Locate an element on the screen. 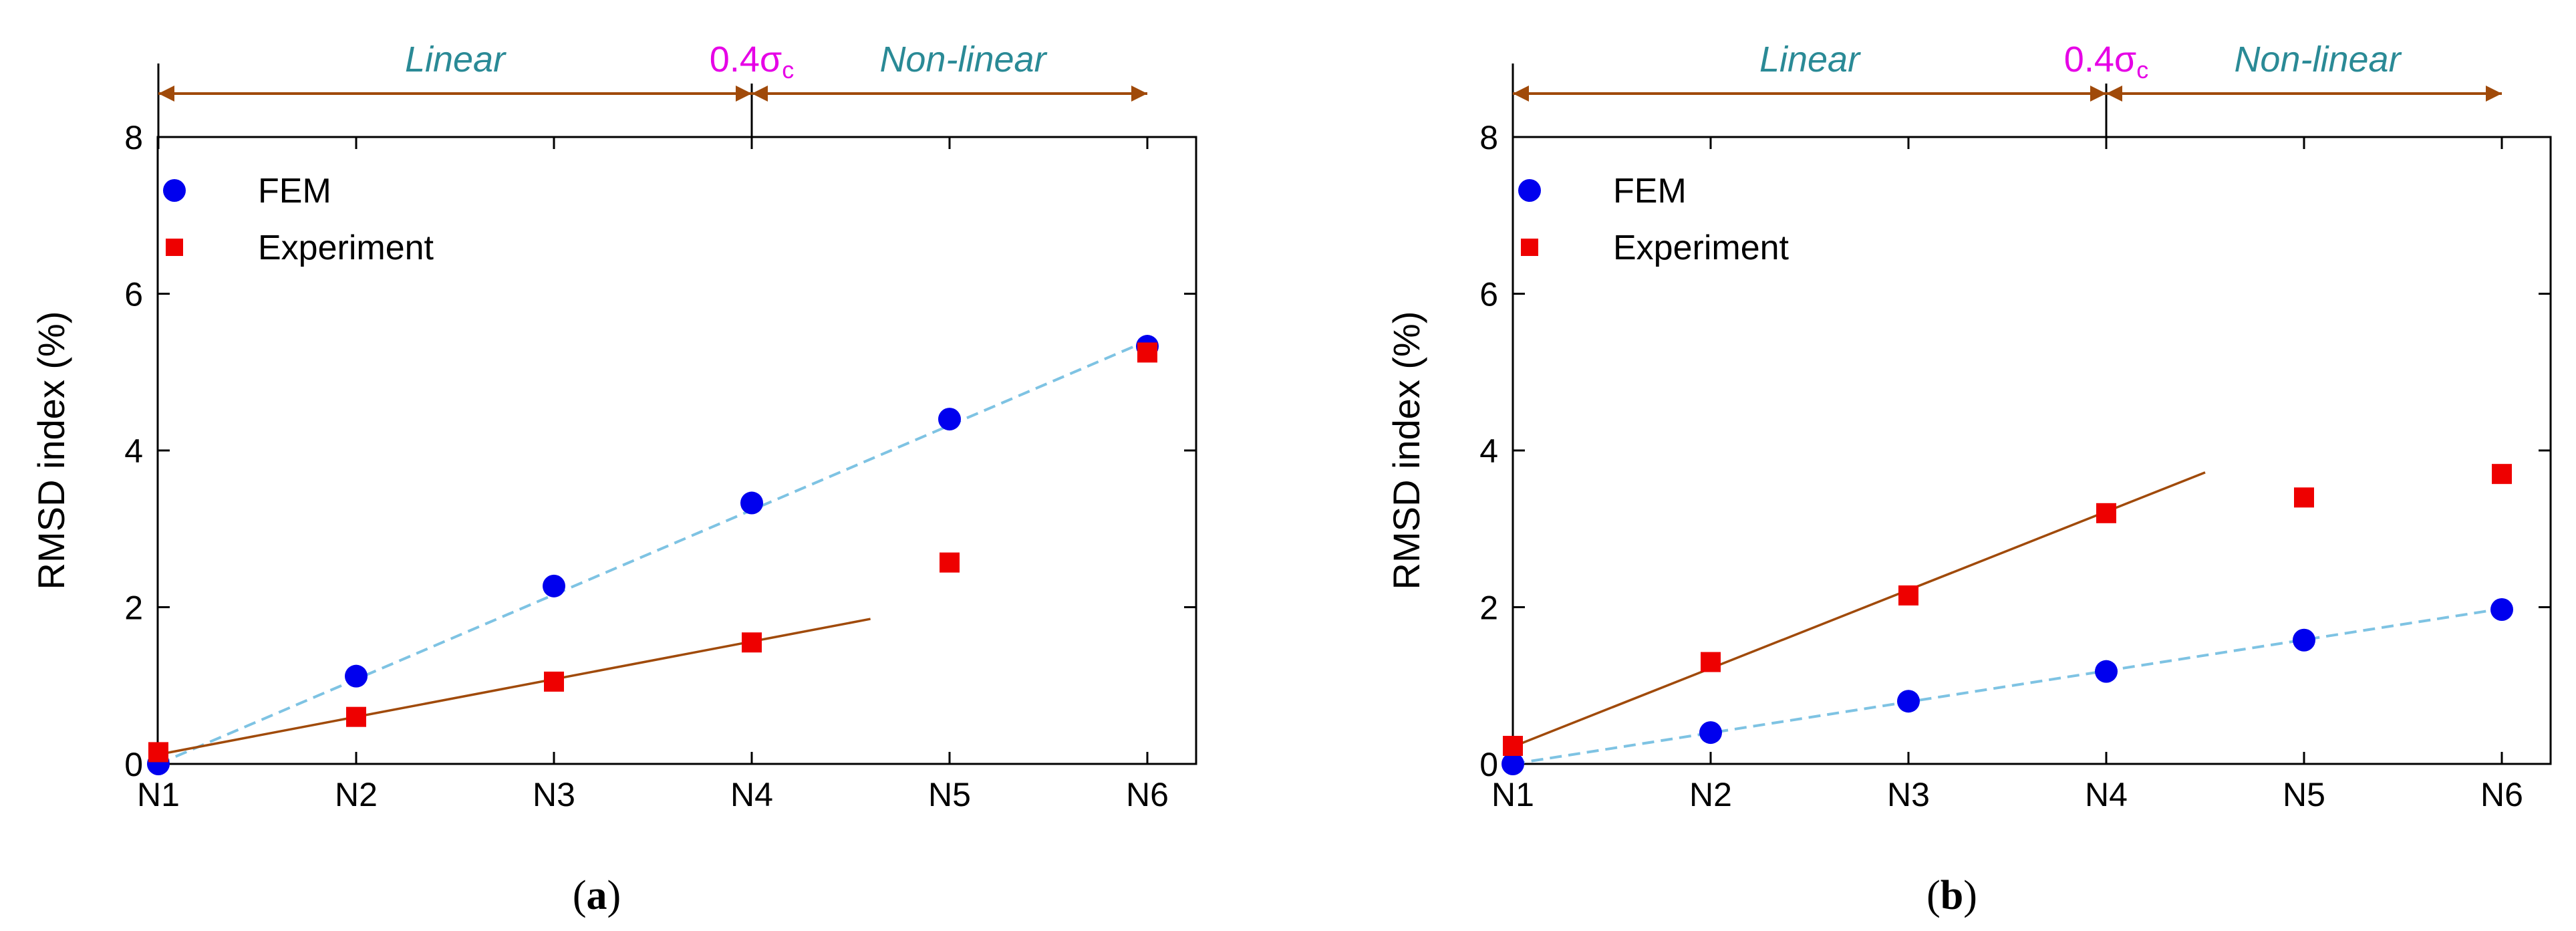 The width and height of the screenshot is (2576, 931). panel-a-xtick-label: N4 is located at coordinates (751, 794).